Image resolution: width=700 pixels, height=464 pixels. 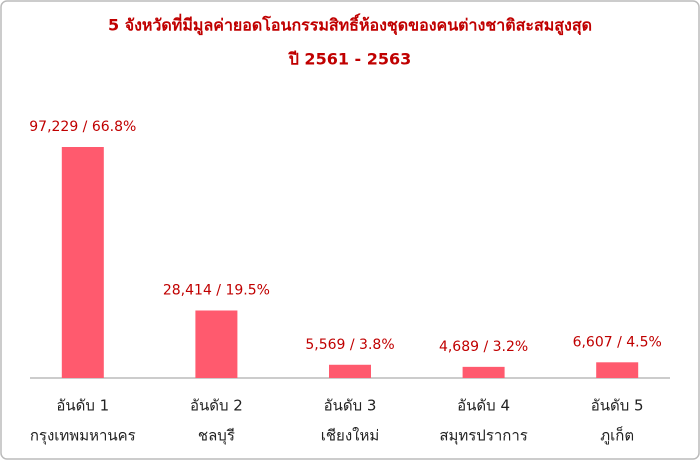 I want to click on data-label: 28,414 / 19.5%, so click(x=216, y=290).